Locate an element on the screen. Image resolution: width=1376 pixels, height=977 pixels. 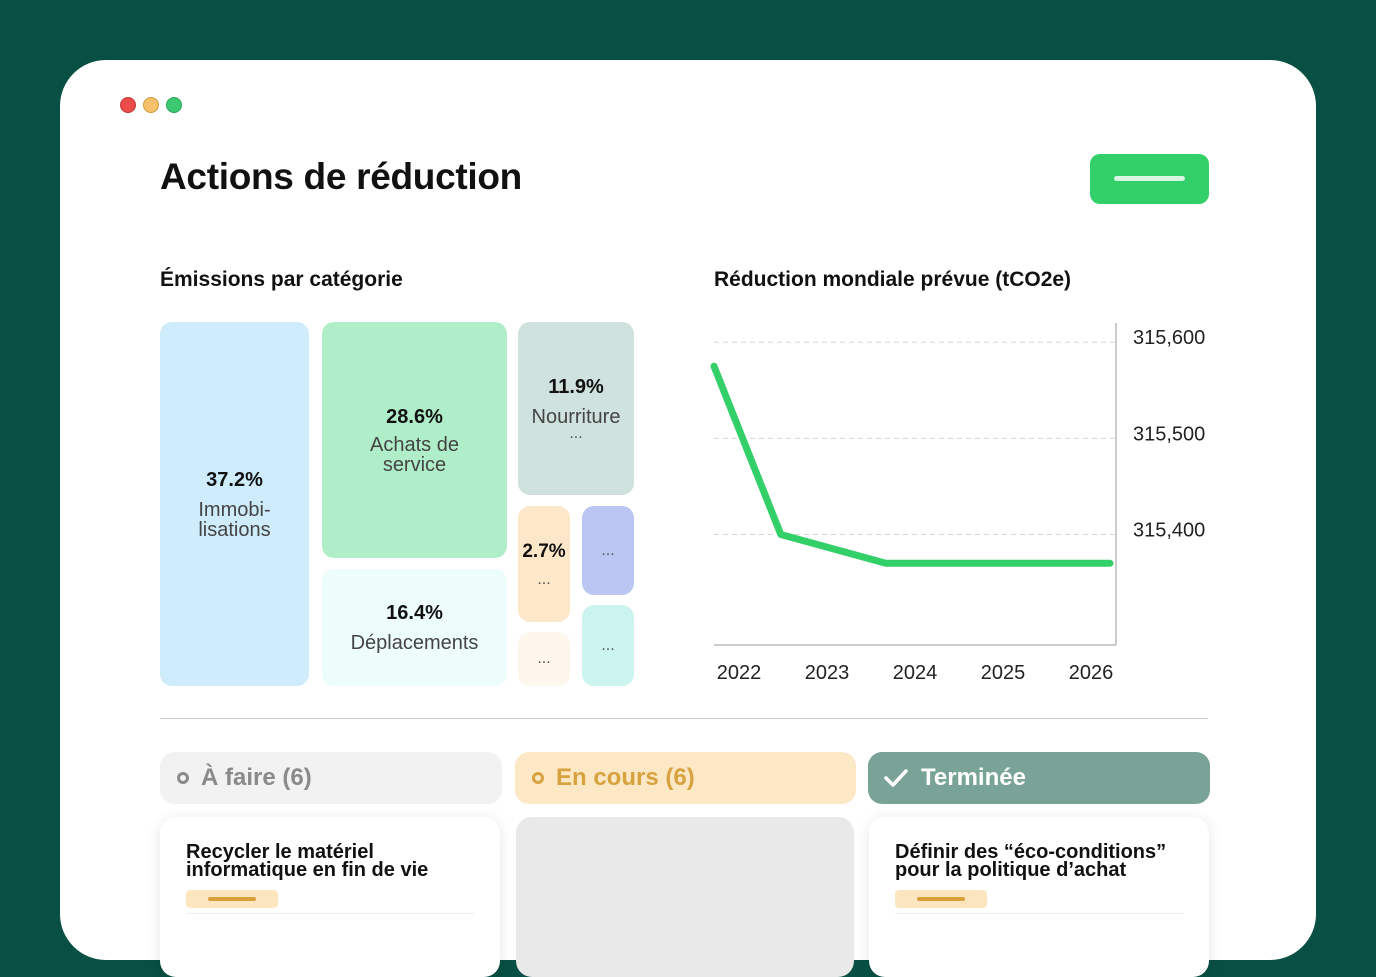
tile-percentage: 16.4% is located at coordinates (414, 613).